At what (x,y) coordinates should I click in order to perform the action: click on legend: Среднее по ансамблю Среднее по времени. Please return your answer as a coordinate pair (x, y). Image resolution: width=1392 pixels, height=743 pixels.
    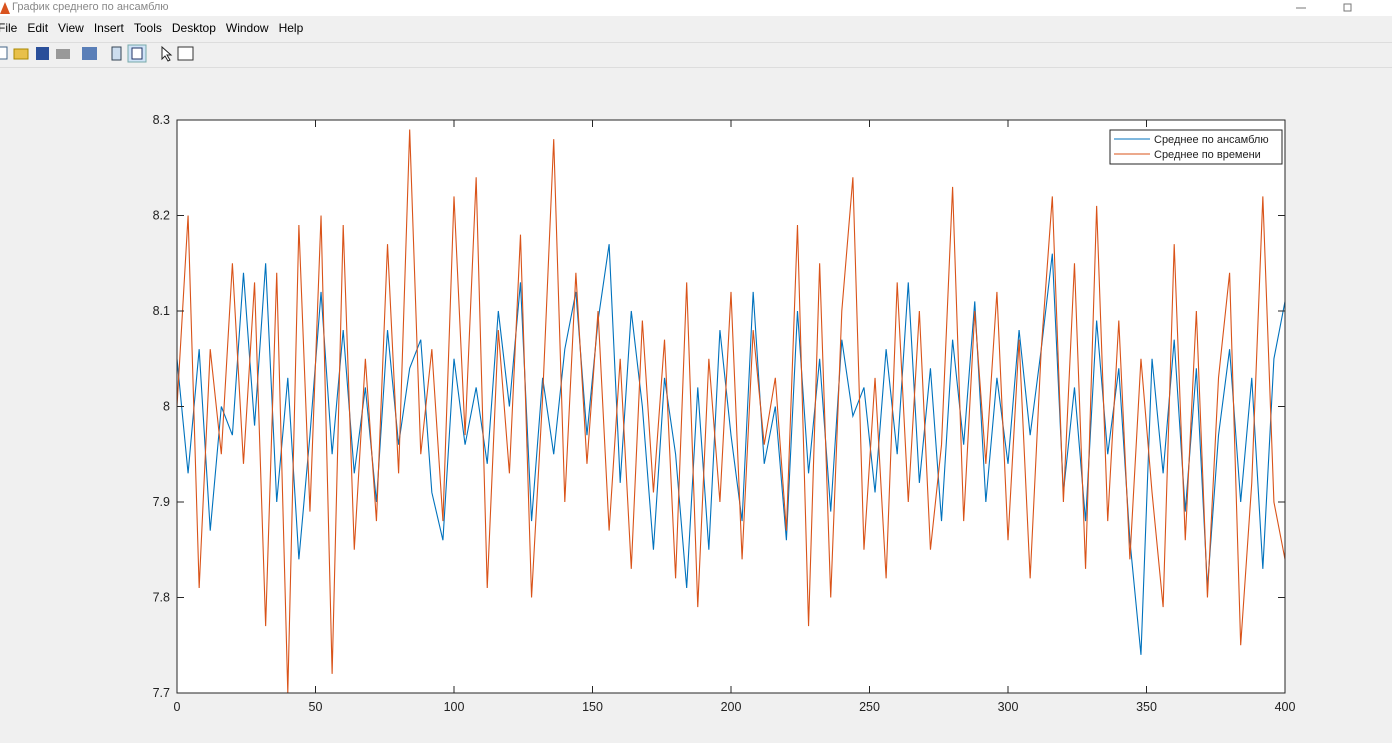
    Looking at the image, I should click on (1196, 147).